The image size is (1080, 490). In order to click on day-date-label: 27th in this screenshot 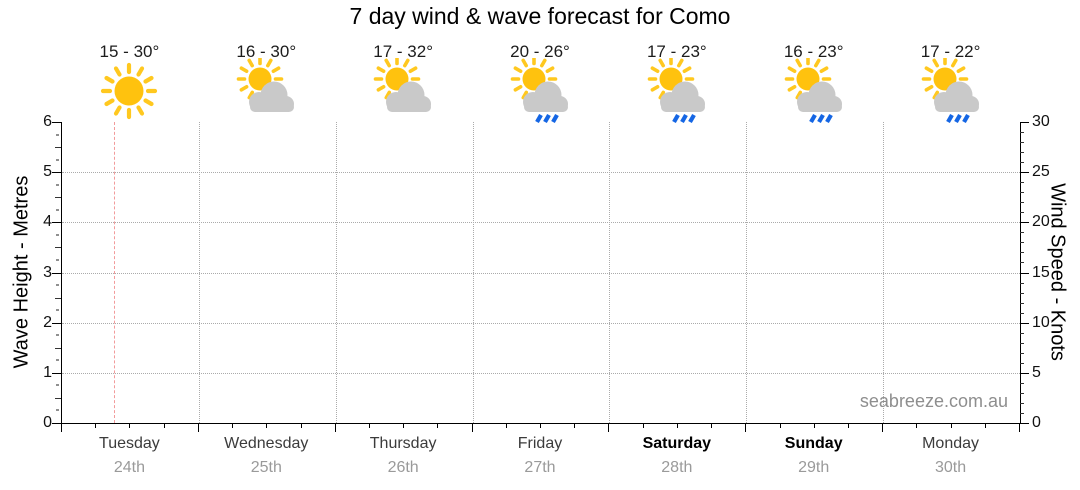, I will do `click(540, 467)`.